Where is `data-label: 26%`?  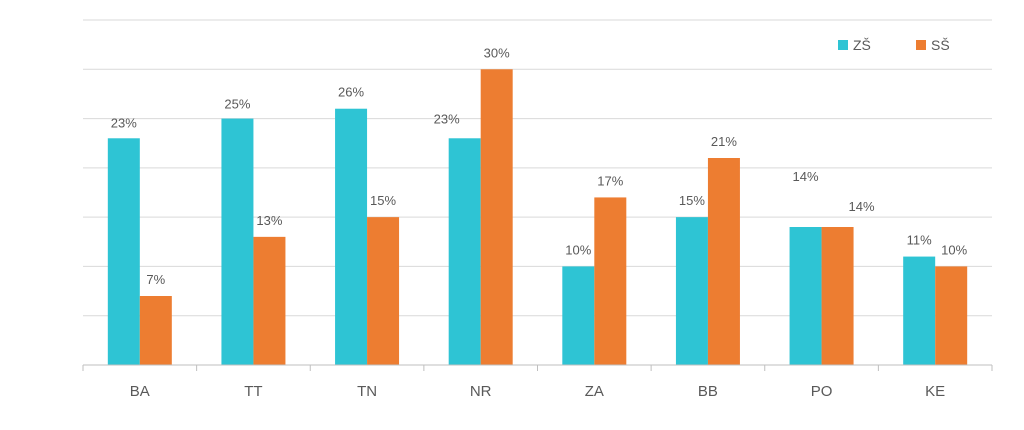
data-label: 26% is located at coordinates (351, 92).